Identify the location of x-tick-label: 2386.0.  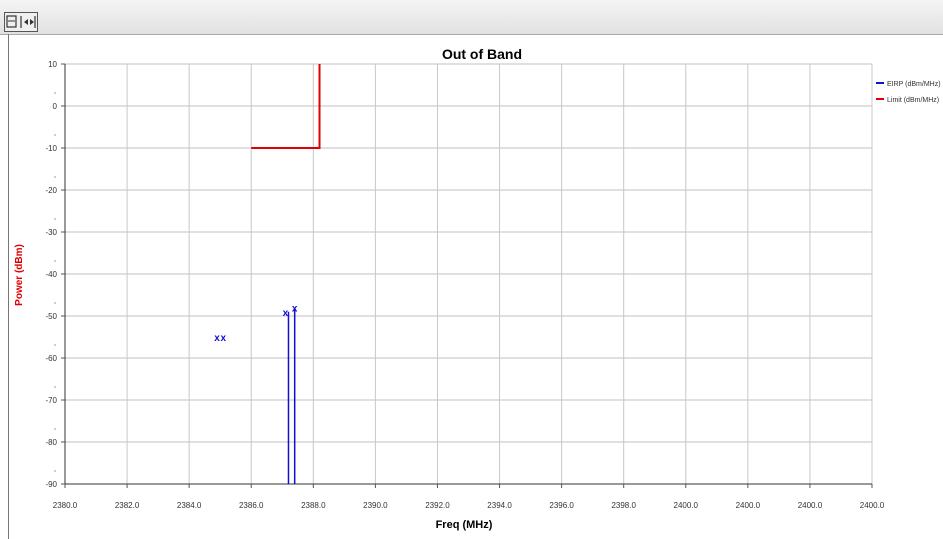
(251, 505).